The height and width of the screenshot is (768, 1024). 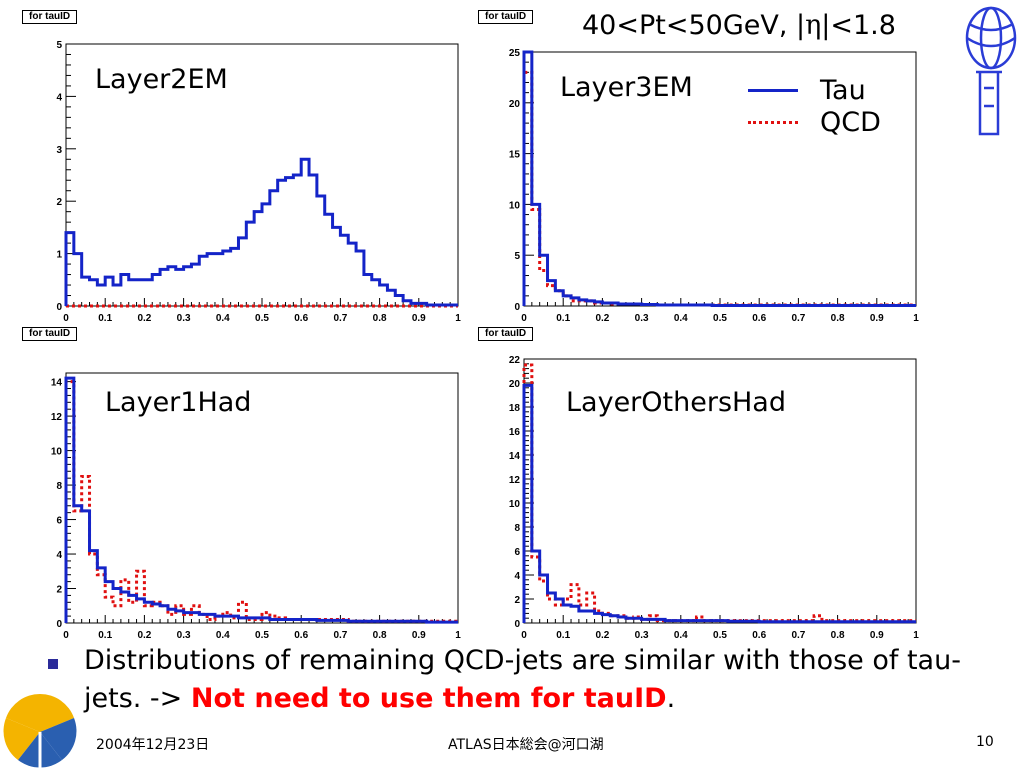 What do you see at coordinates (526, 745) in the screenshot?
I see `footer-event: ATLAS日本総会@河口湖` at bounding box center [526, 745].